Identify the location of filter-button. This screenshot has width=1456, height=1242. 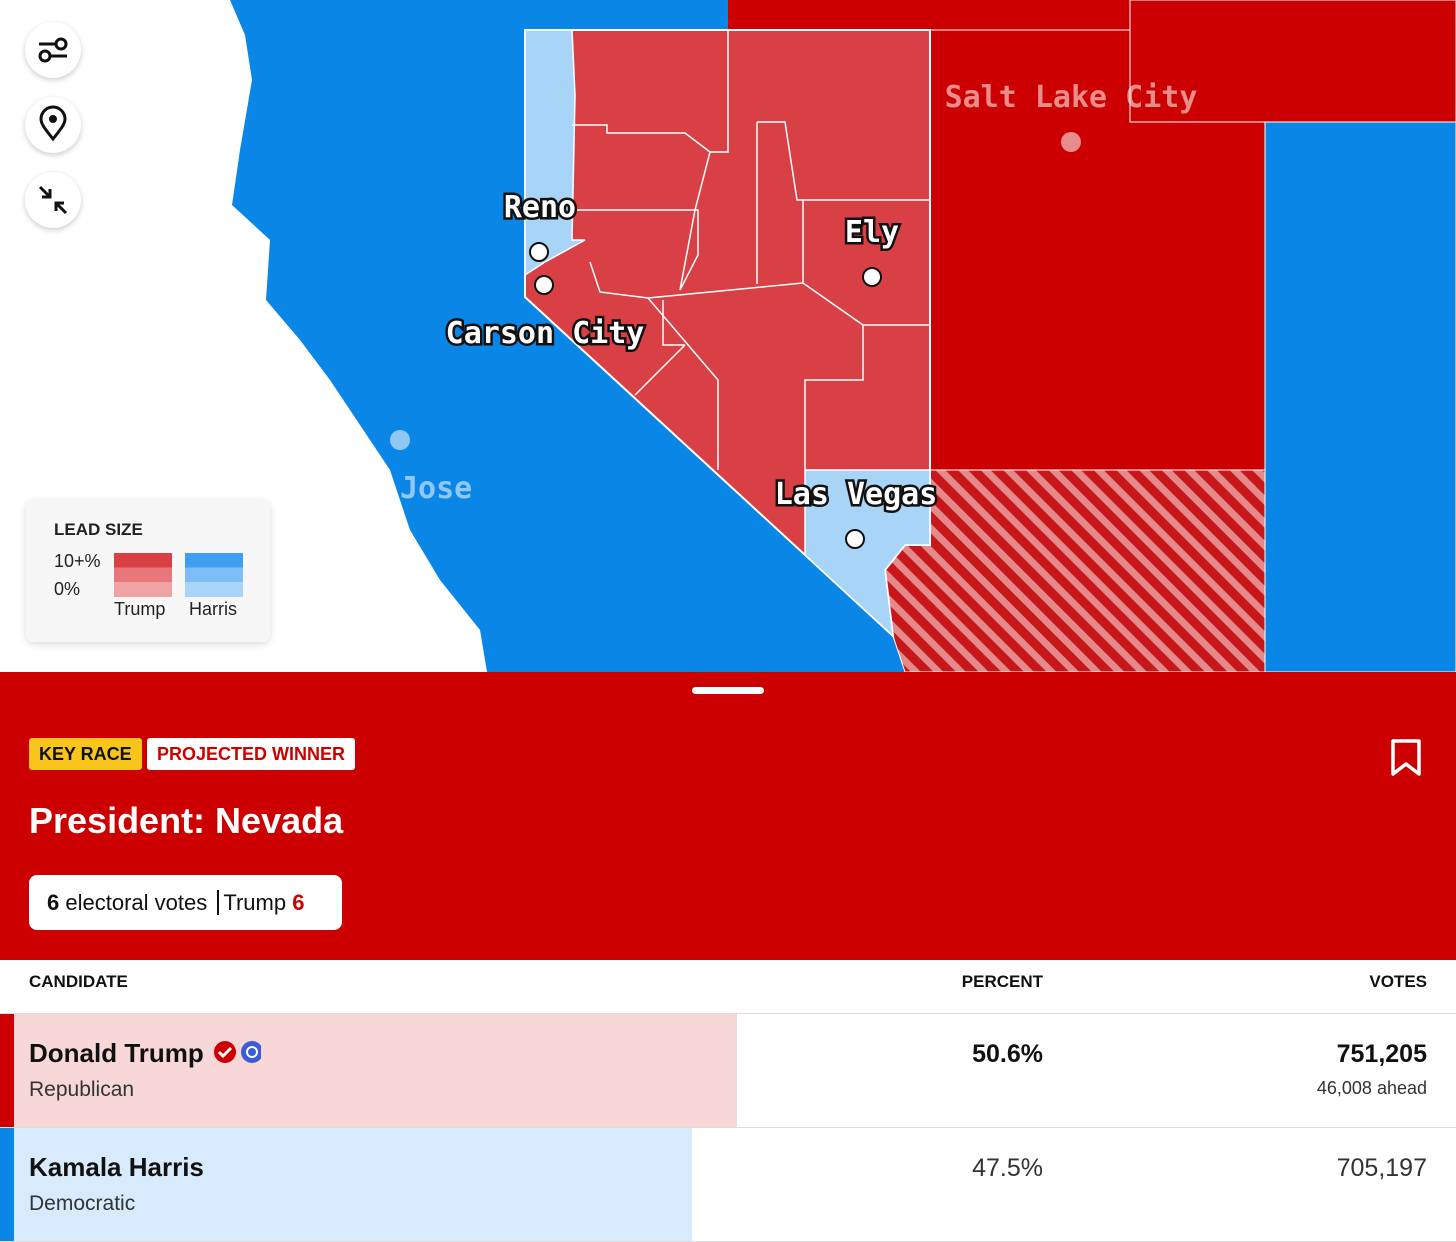
(53, 50).